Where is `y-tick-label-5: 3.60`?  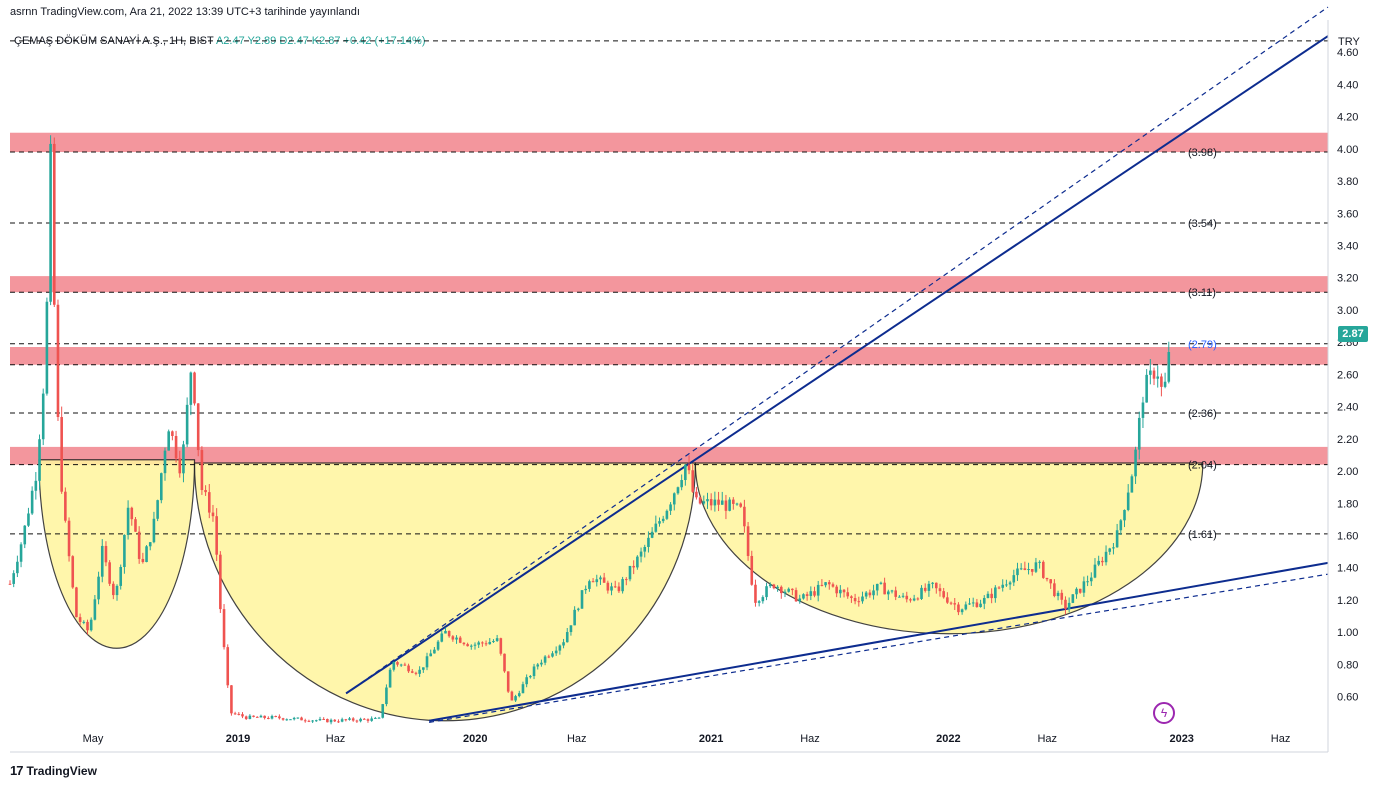 y-tick-label-5: 3.60 is located at coordinates (1347, 214).